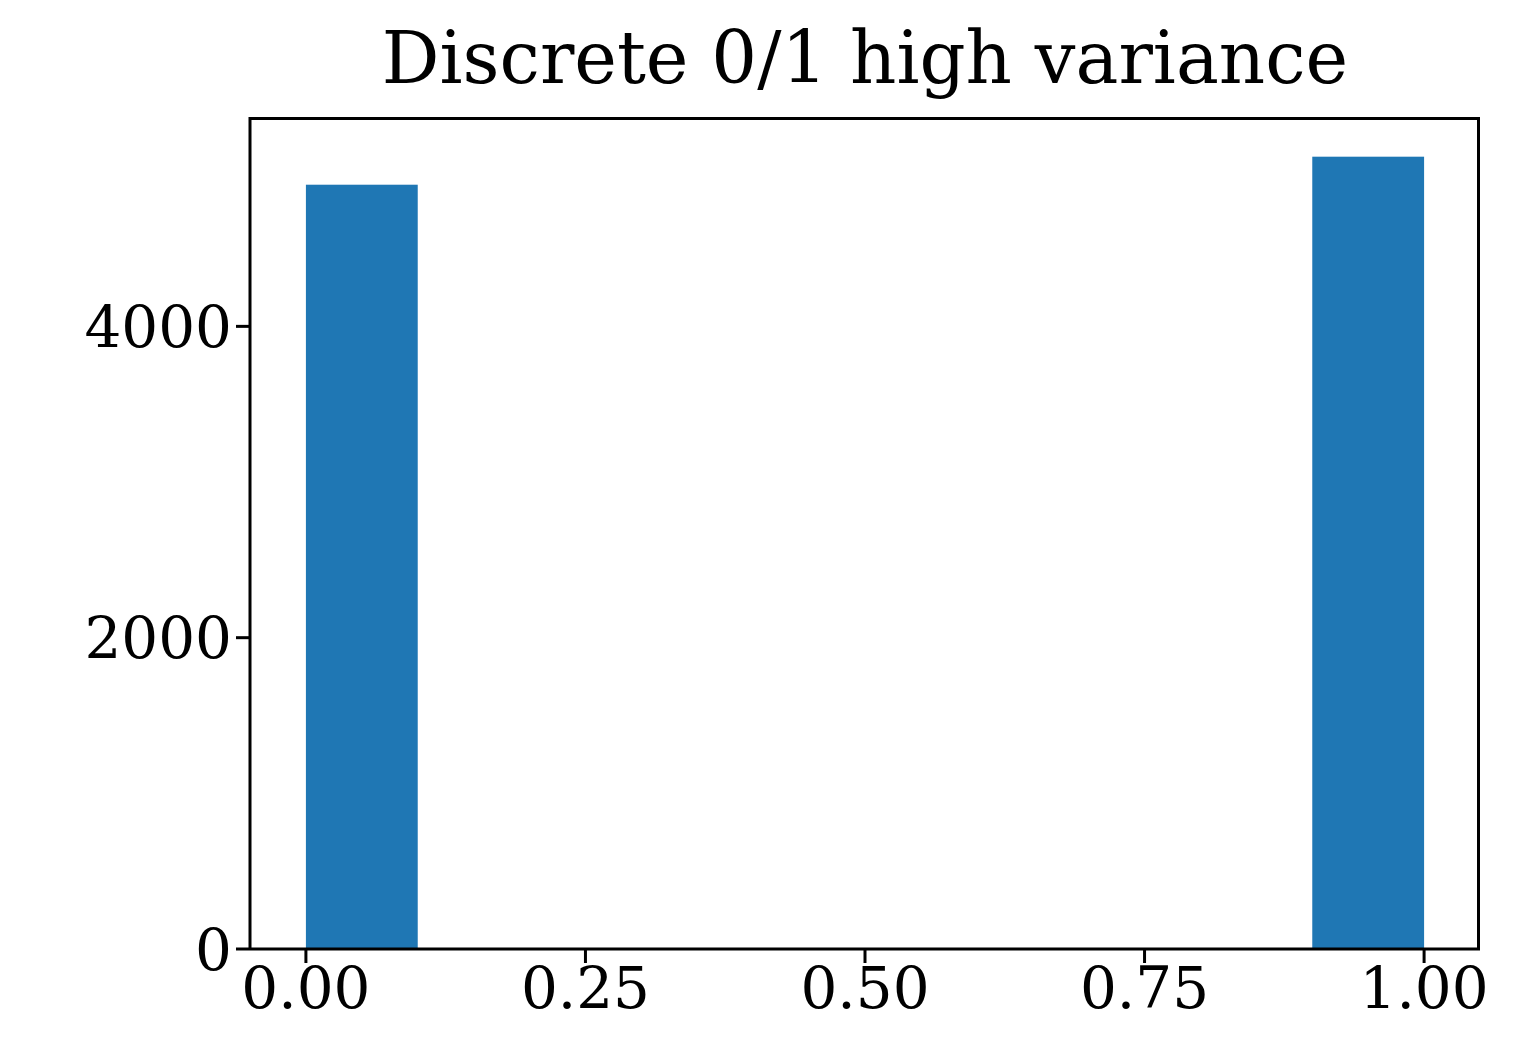 This screenshot has width=1516, height=1049. What do you see at coordinates (1144, 988) in the screenshot?
I see `x-tick-label: 0.75` at bounding box center [1144, 988].